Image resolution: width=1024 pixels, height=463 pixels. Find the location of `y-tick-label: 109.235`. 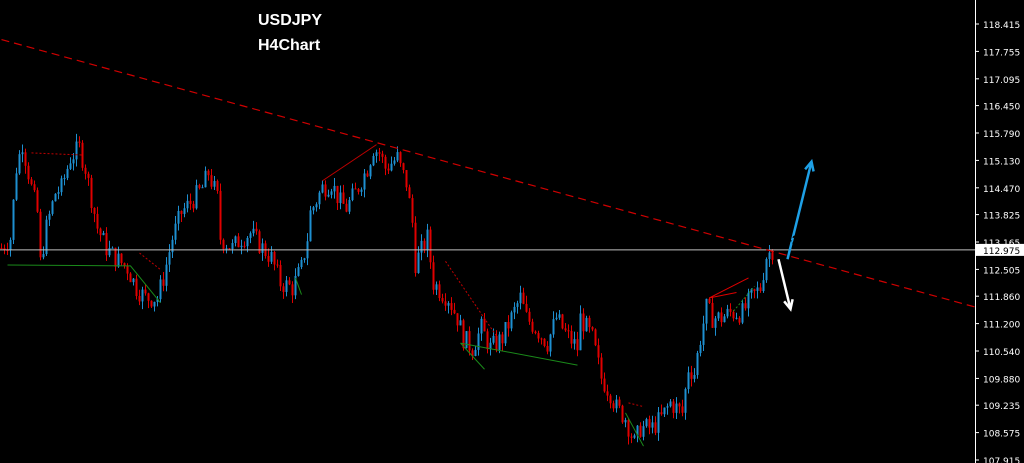

y-tick-label: 109.235 is located at coordinates (1001, 407).